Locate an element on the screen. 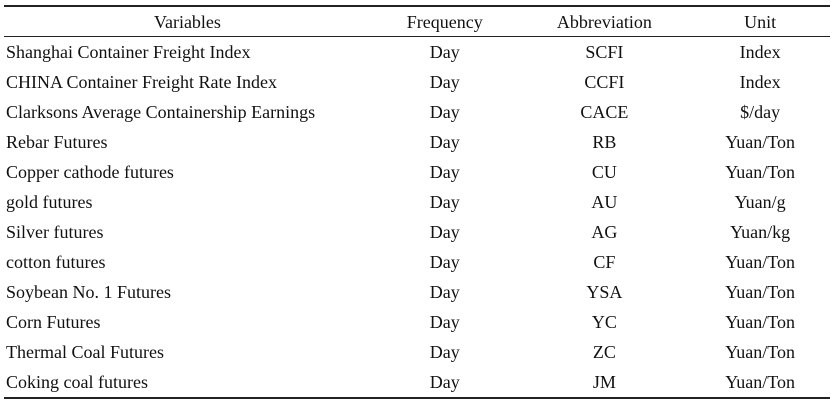  cell-abbreviation: CU is located at coordinates (604, 172).